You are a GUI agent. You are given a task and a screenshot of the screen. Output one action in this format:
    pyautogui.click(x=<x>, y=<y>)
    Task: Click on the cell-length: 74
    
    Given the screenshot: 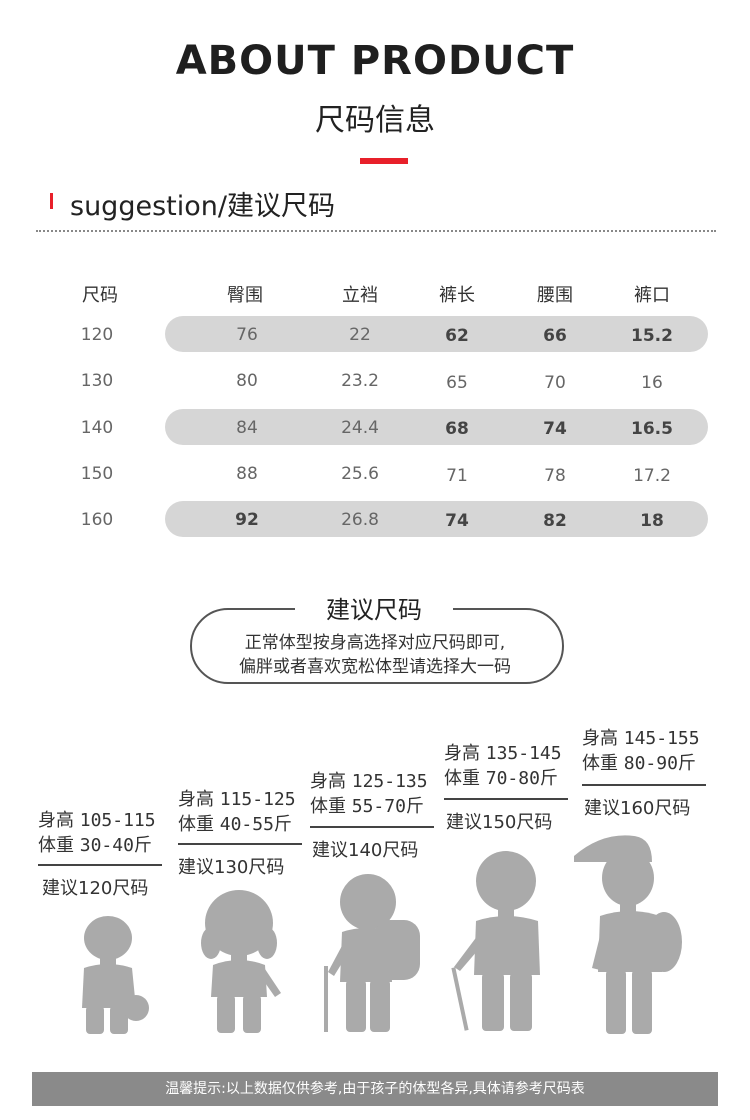 What is the action you would take?
    pyautogui.click(x=457, y=521)
    